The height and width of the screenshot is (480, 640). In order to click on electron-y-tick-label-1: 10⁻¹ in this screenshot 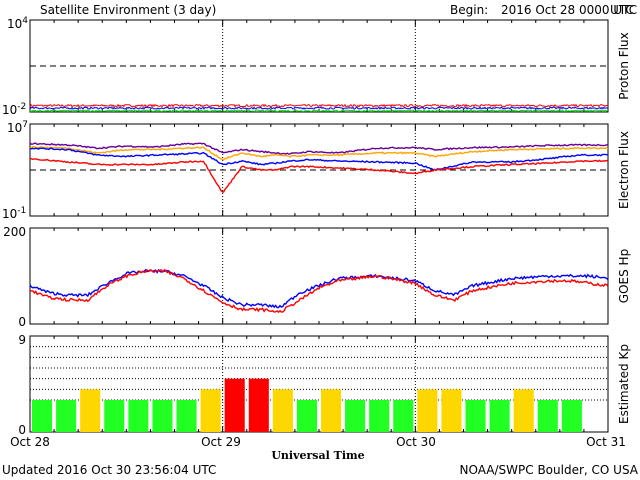, I will do `click(14, 213)`.